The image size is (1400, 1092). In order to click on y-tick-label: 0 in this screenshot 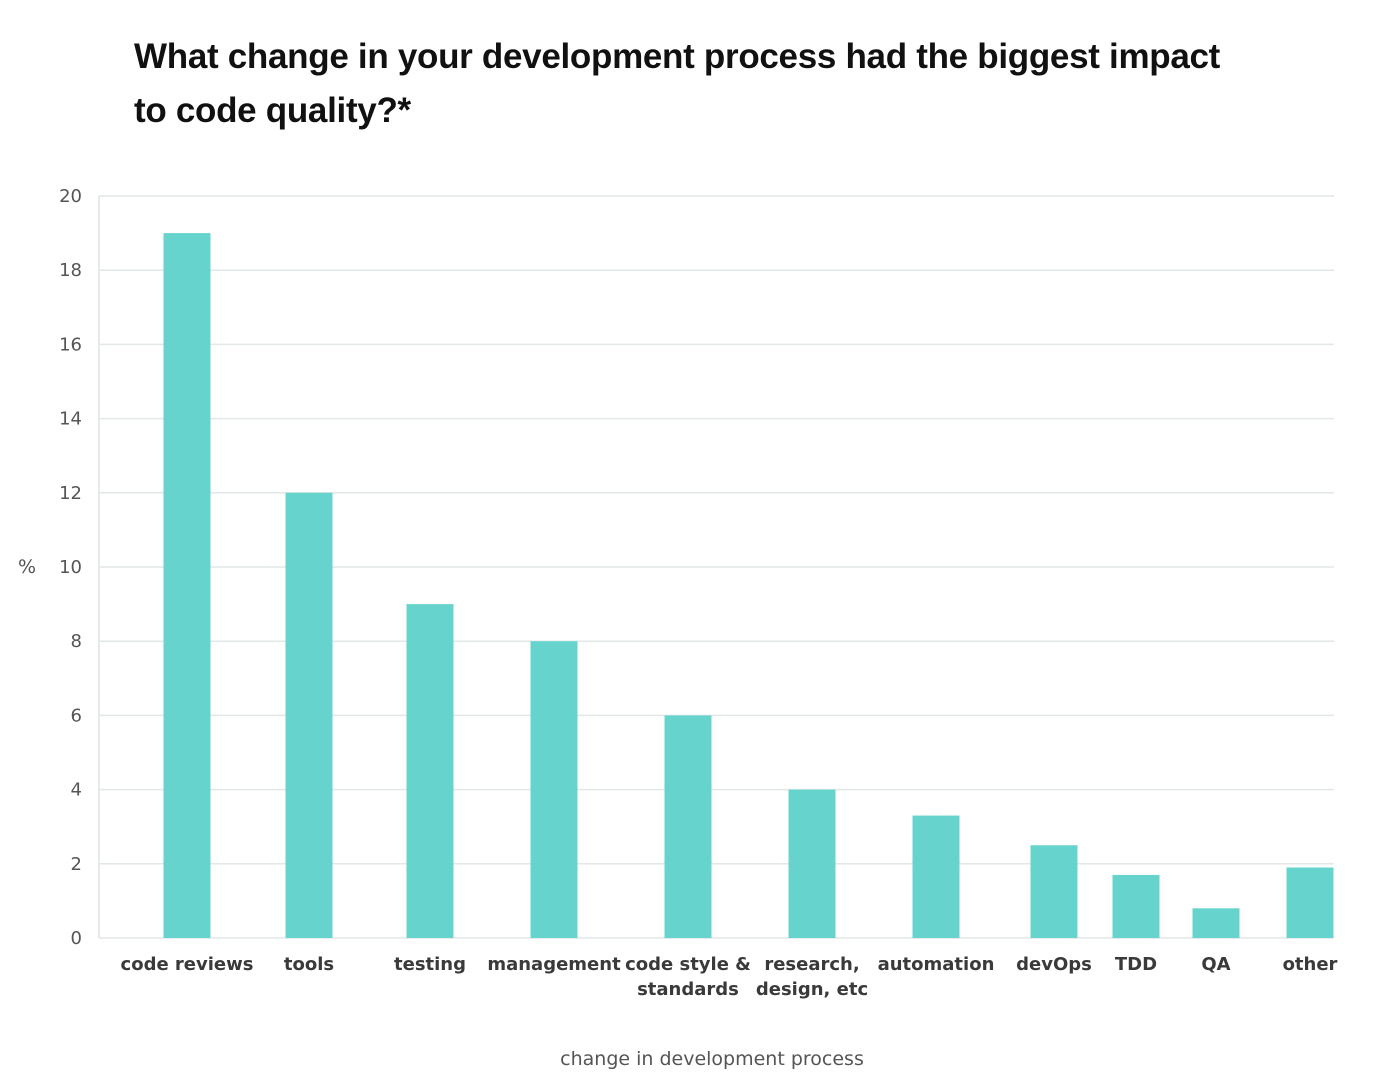, I will do `click(76, 938)`.